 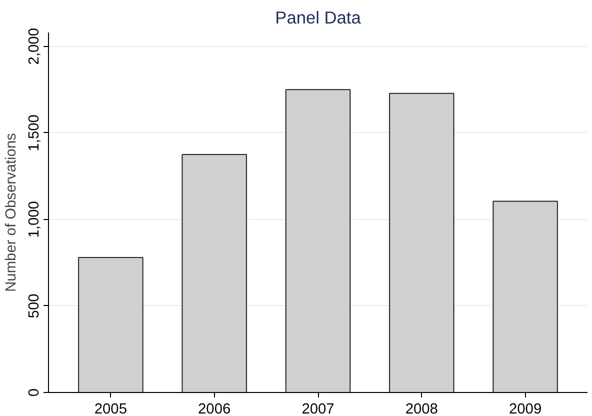 What do you see at coordinates (214, 409) in the screenshot?
I see `x-tick-label: 2006` at bounding box center [214, 409].